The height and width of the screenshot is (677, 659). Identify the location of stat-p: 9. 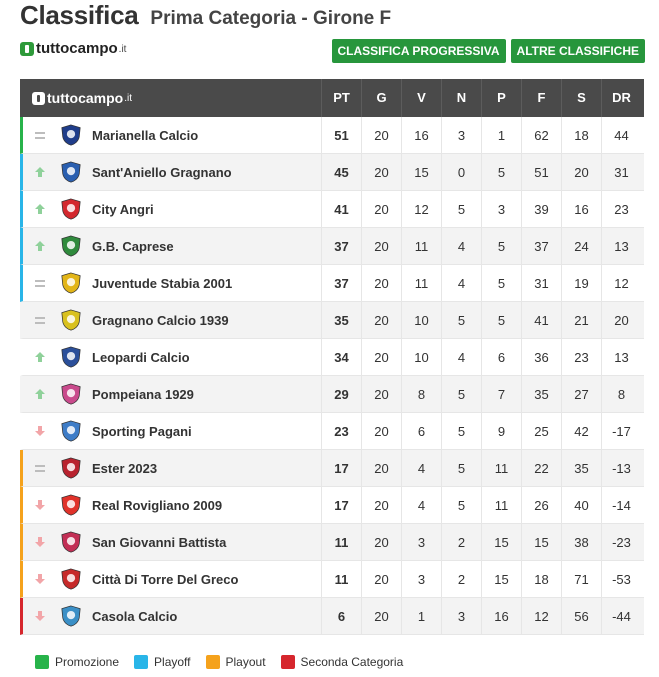
(501, 431).